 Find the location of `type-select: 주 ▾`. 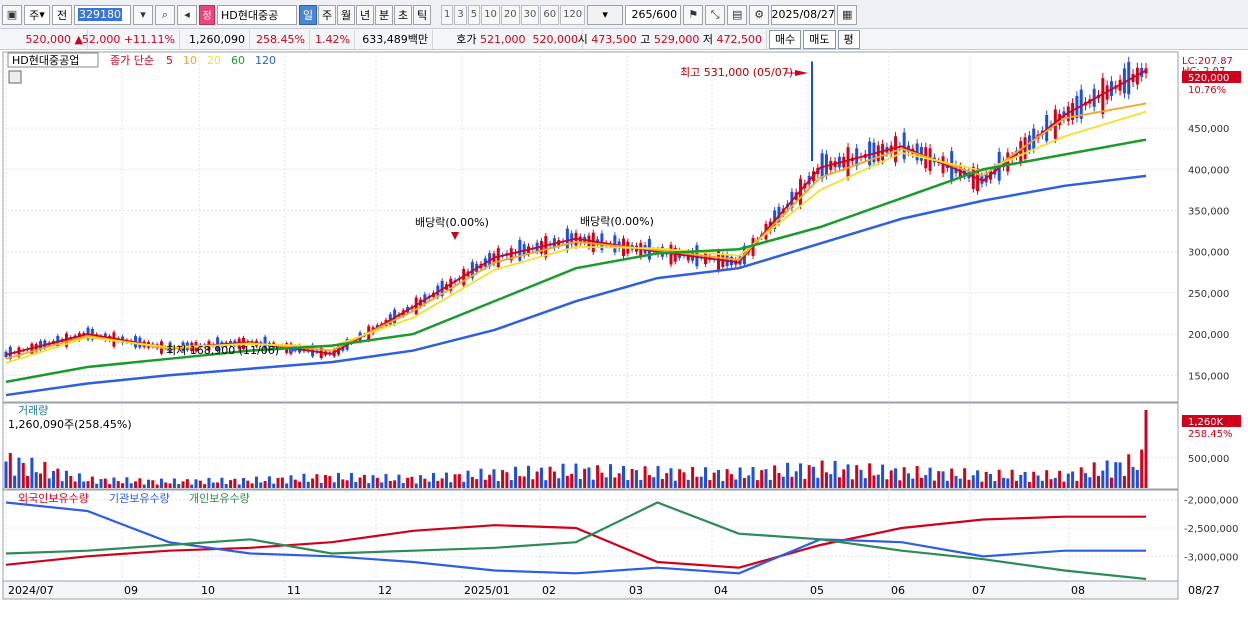

type-select: 주 ▾ is located at coordinates (37, 14).